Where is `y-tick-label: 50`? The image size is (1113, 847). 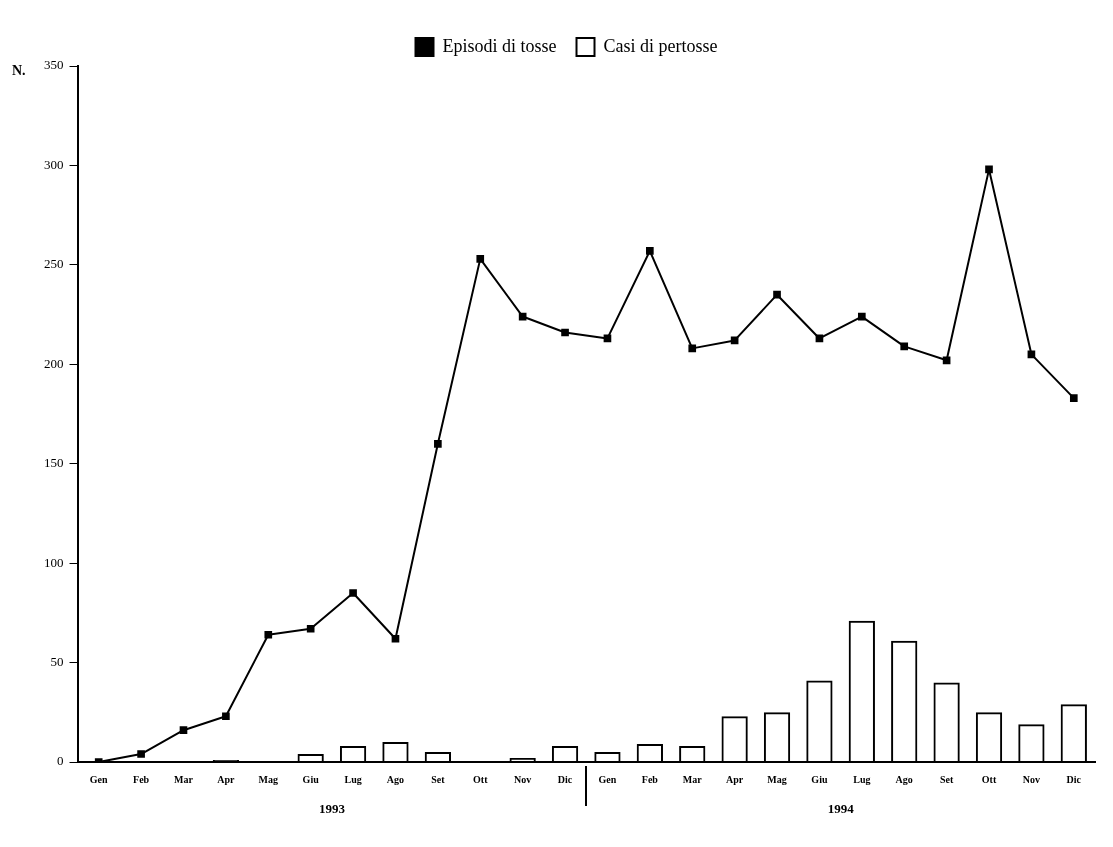 y-tick-label: 50 is located at coordinates (57, 661).